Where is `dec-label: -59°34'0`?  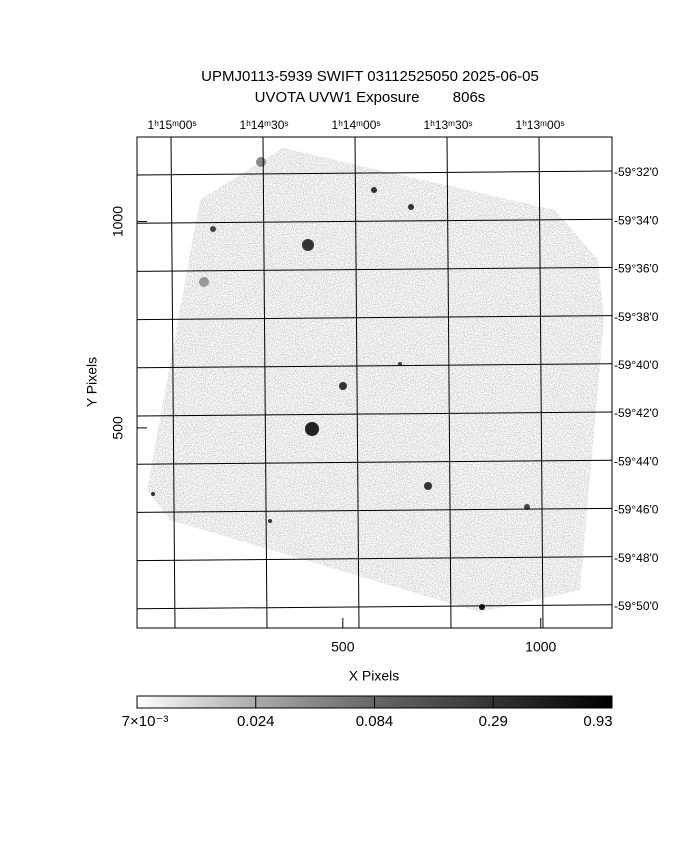
dec-label: -59°34'0 is located at coordinates (636, 220).